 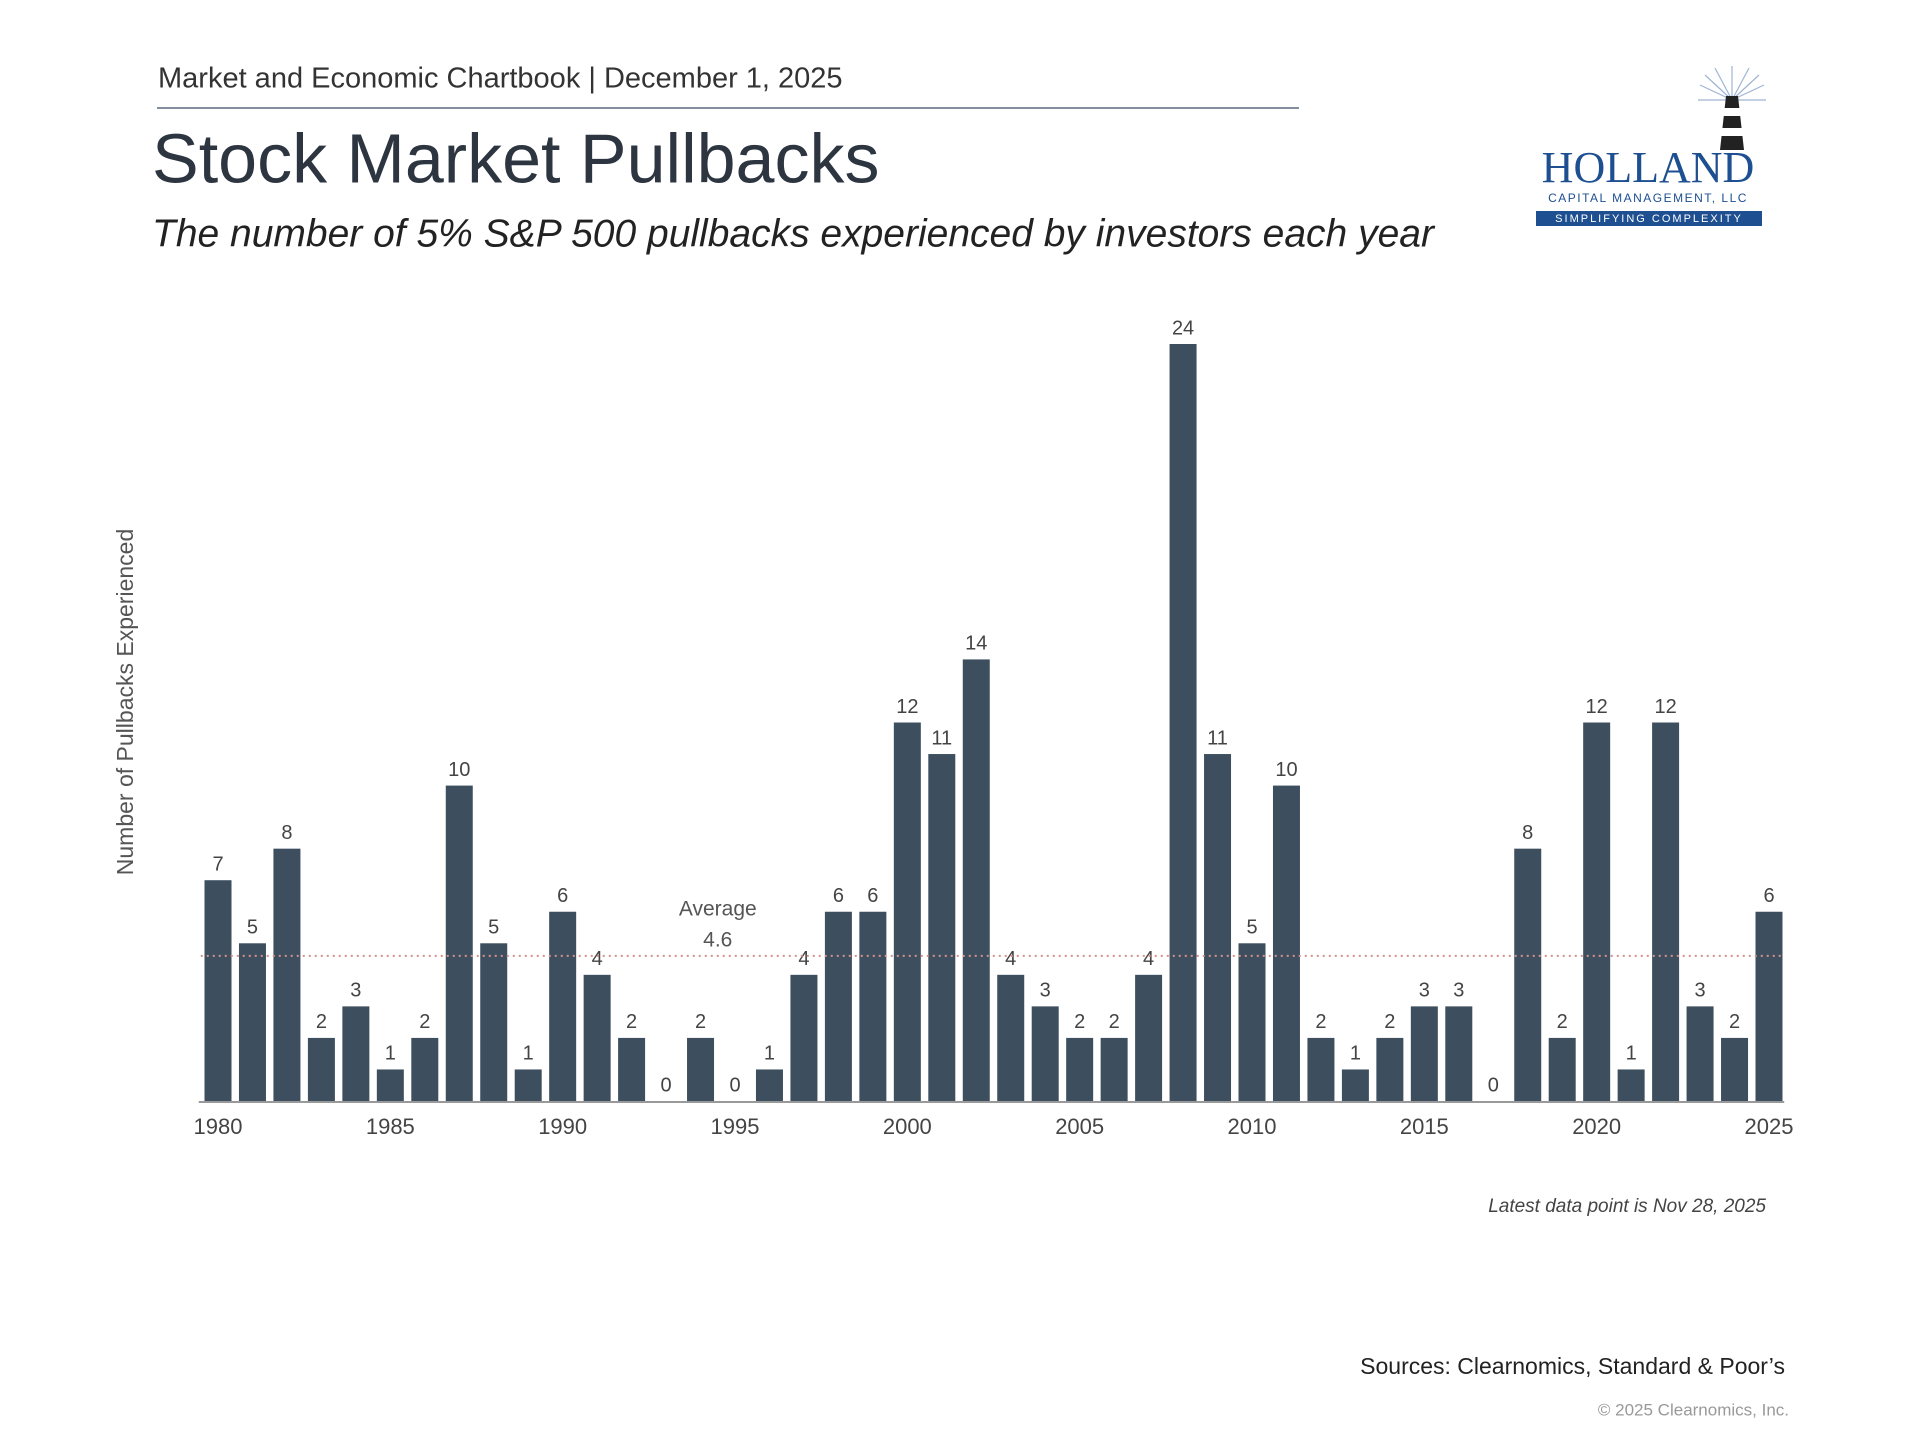 I want to click on x-tick-label: 2015, so click(x=1424, y=1126).